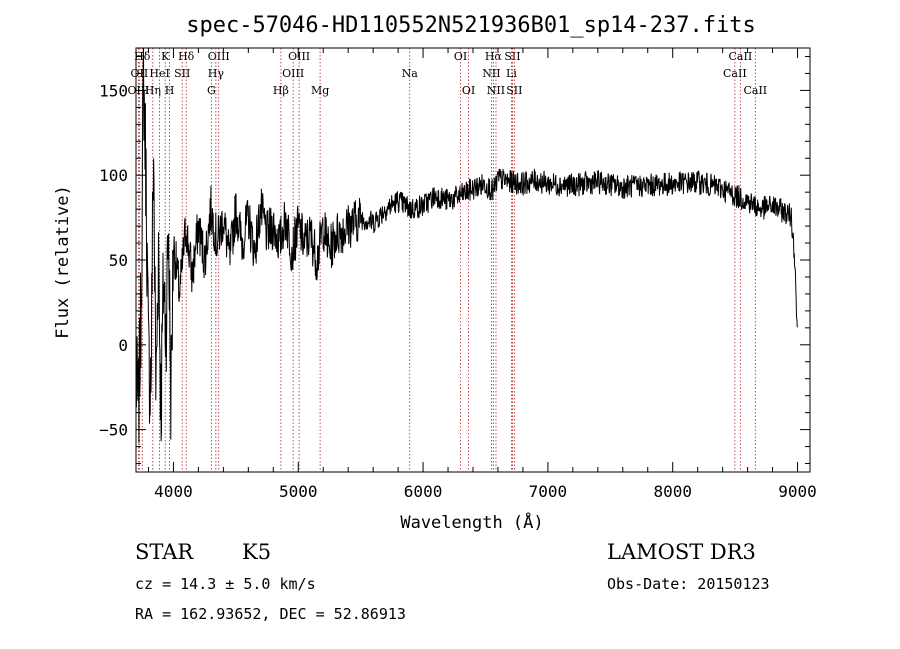 The width and height of the screenshot is (900, 649). Describe the element at coordinates (797, 491) in the screenshot. I see `x-tick-label: 9000` at that location.